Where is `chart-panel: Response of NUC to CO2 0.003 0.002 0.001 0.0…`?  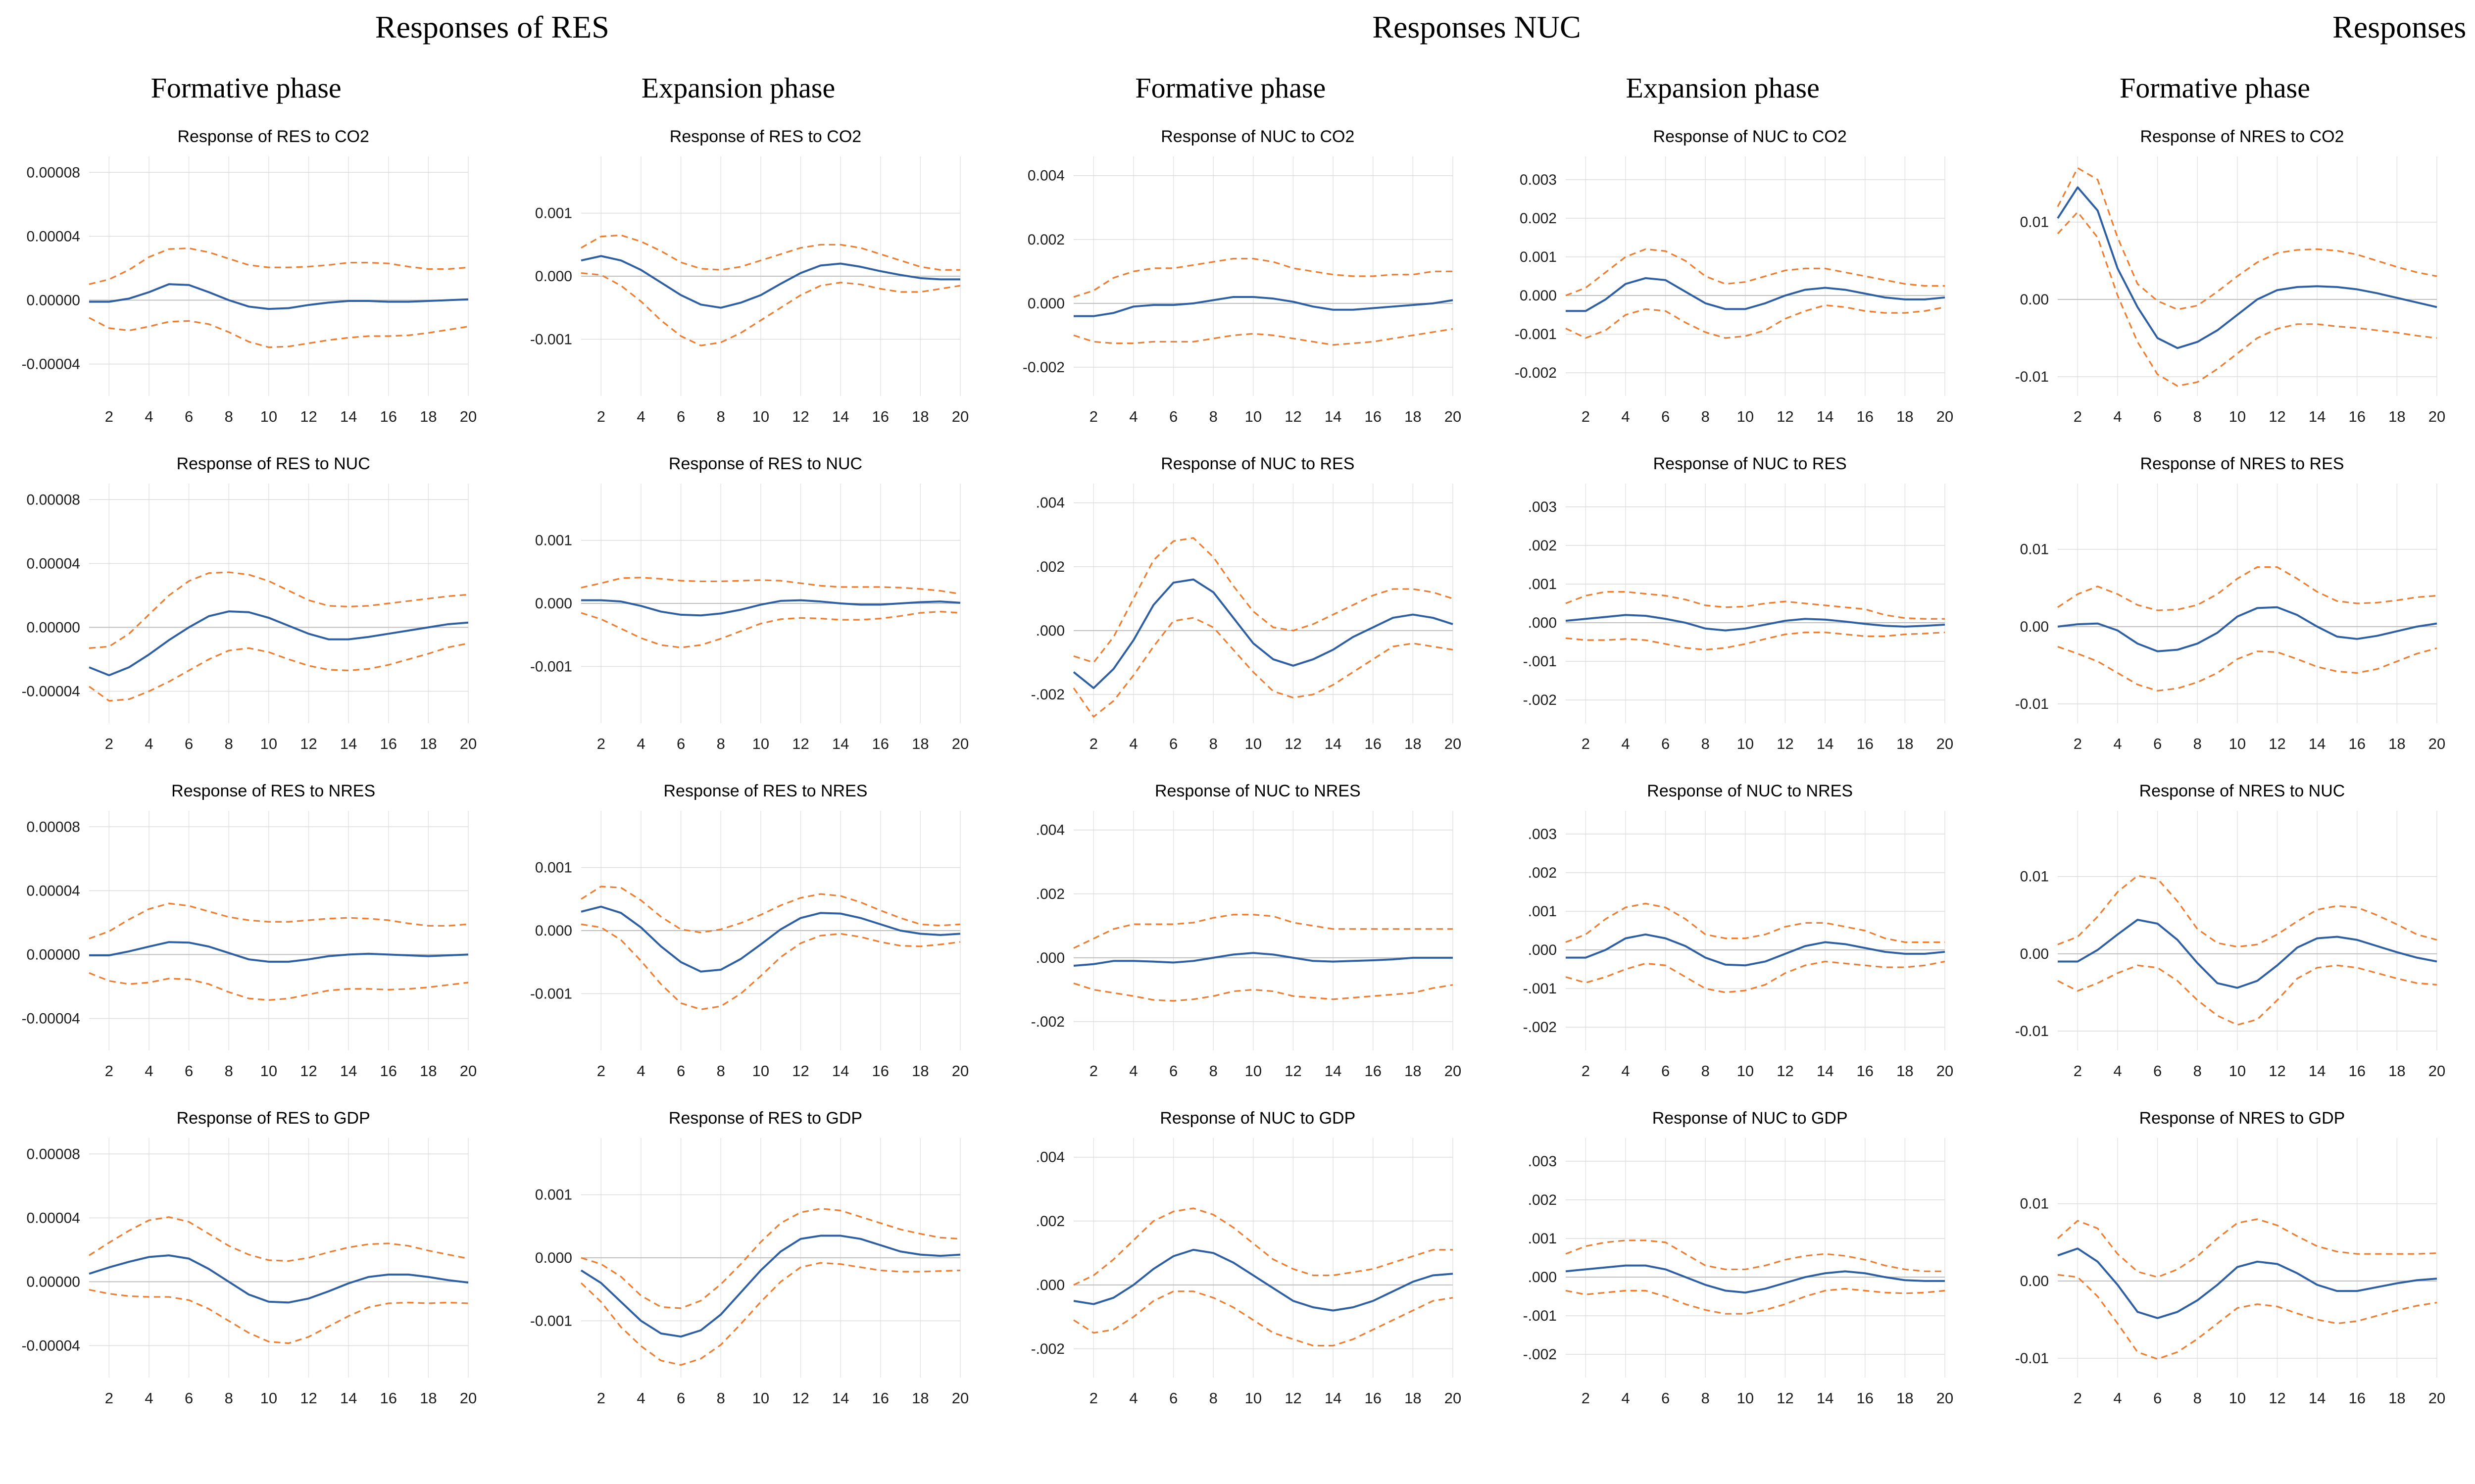 chart-panel: Response of NUC to CO2 0.003 0.002 0.001 0.0… is located at coordinates (1723, 281).